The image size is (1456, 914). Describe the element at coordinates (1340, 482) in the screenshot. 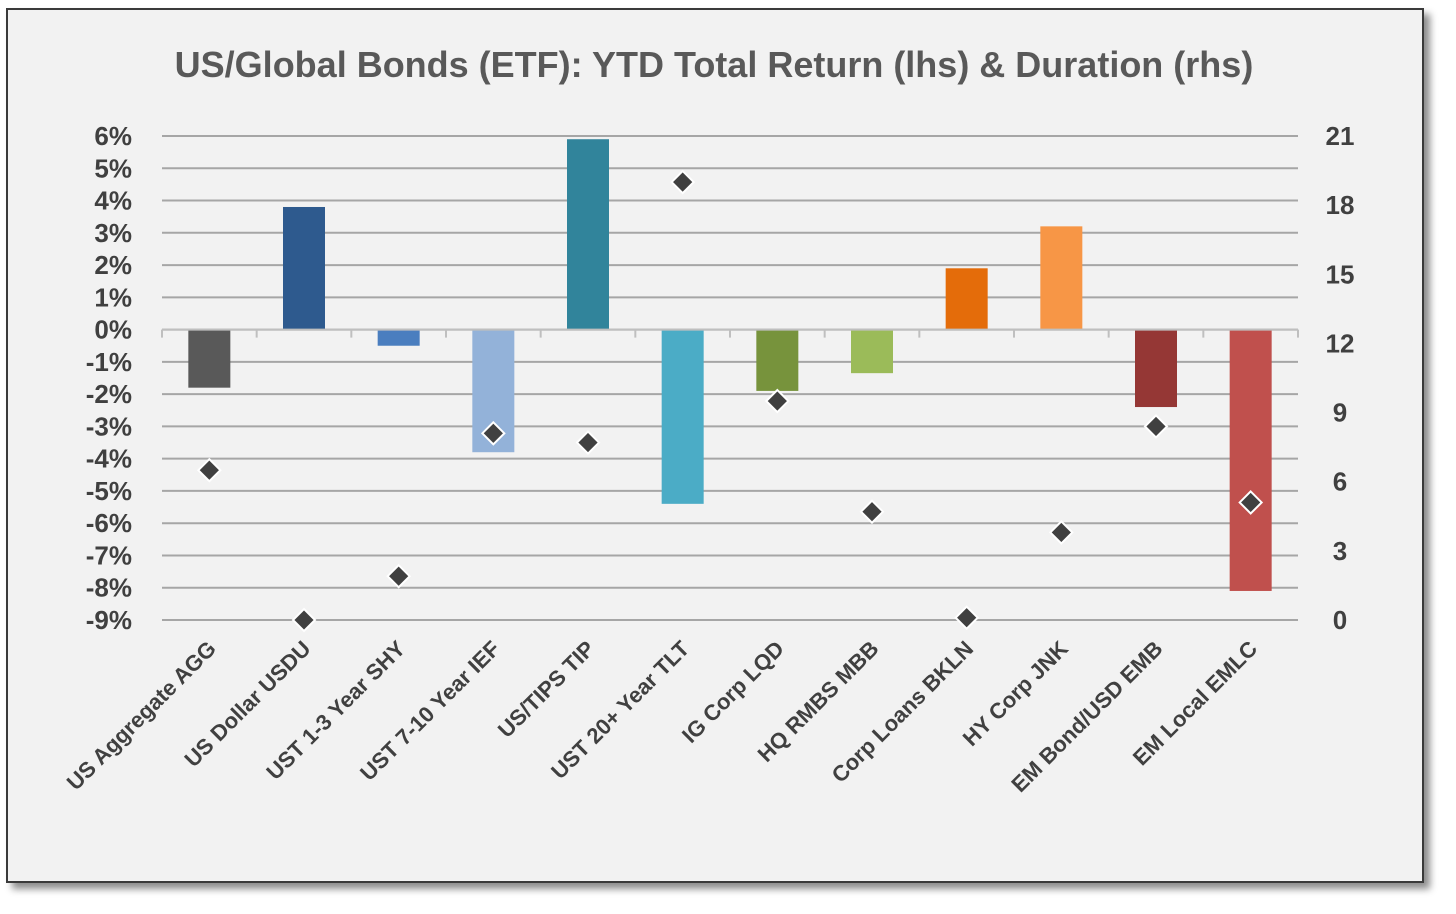

I see `y2-tick-label: 6` at that location.